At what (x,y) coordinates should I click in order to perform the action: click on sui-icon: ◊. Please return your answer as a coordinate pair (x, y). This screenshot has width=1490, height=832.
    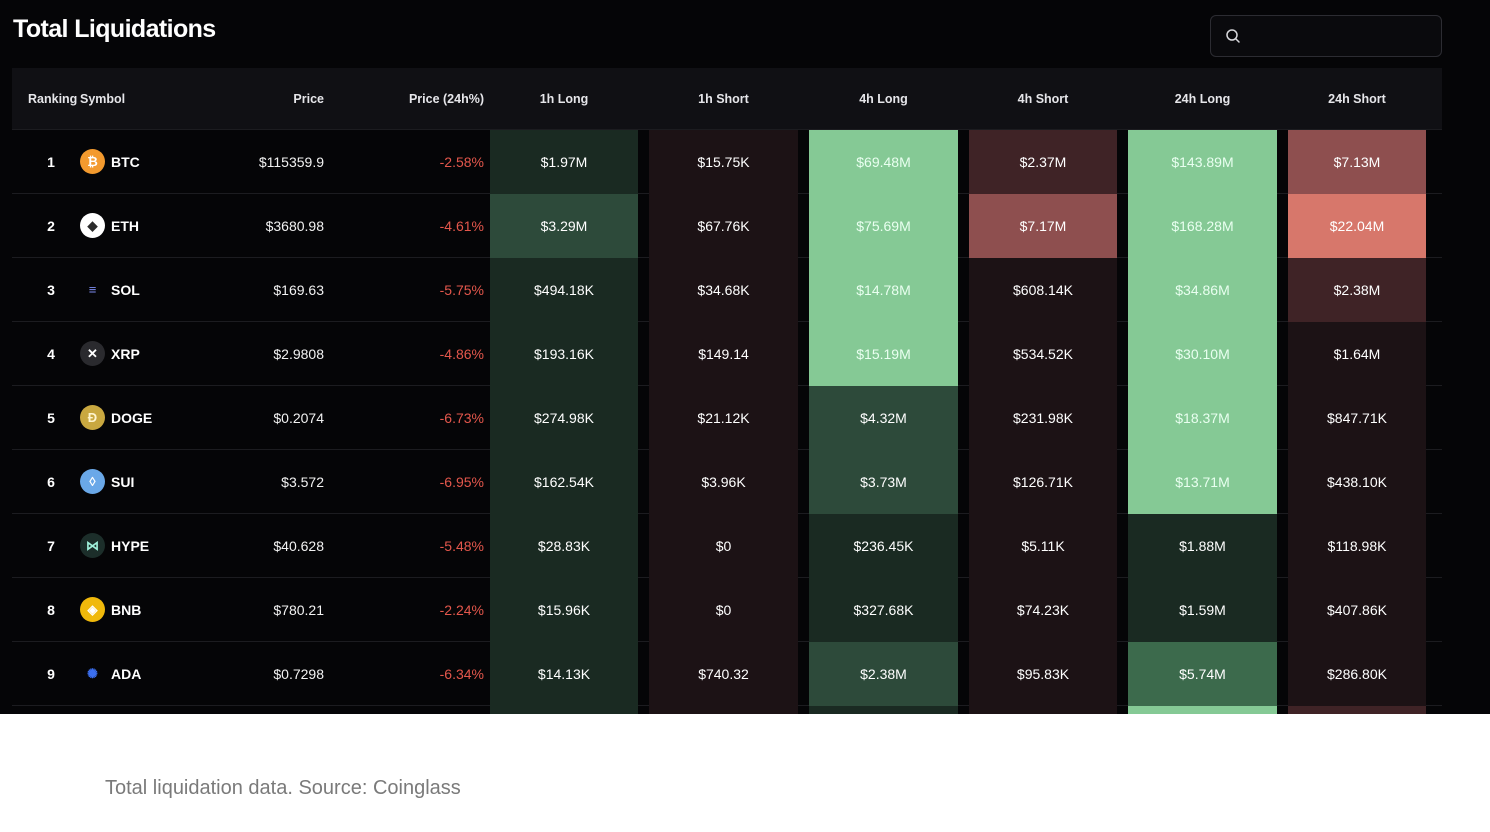
    Looking at the image, I should click on (92, 481).